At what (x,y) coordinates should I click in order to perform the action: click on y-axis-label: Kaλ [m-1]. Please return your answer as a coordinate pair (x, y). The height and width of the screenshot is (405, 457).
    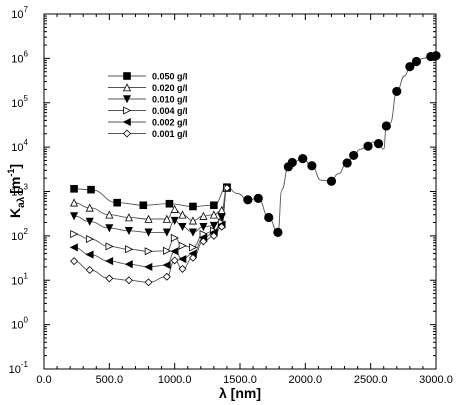
    Looking at the image, I should click on (16, 191).